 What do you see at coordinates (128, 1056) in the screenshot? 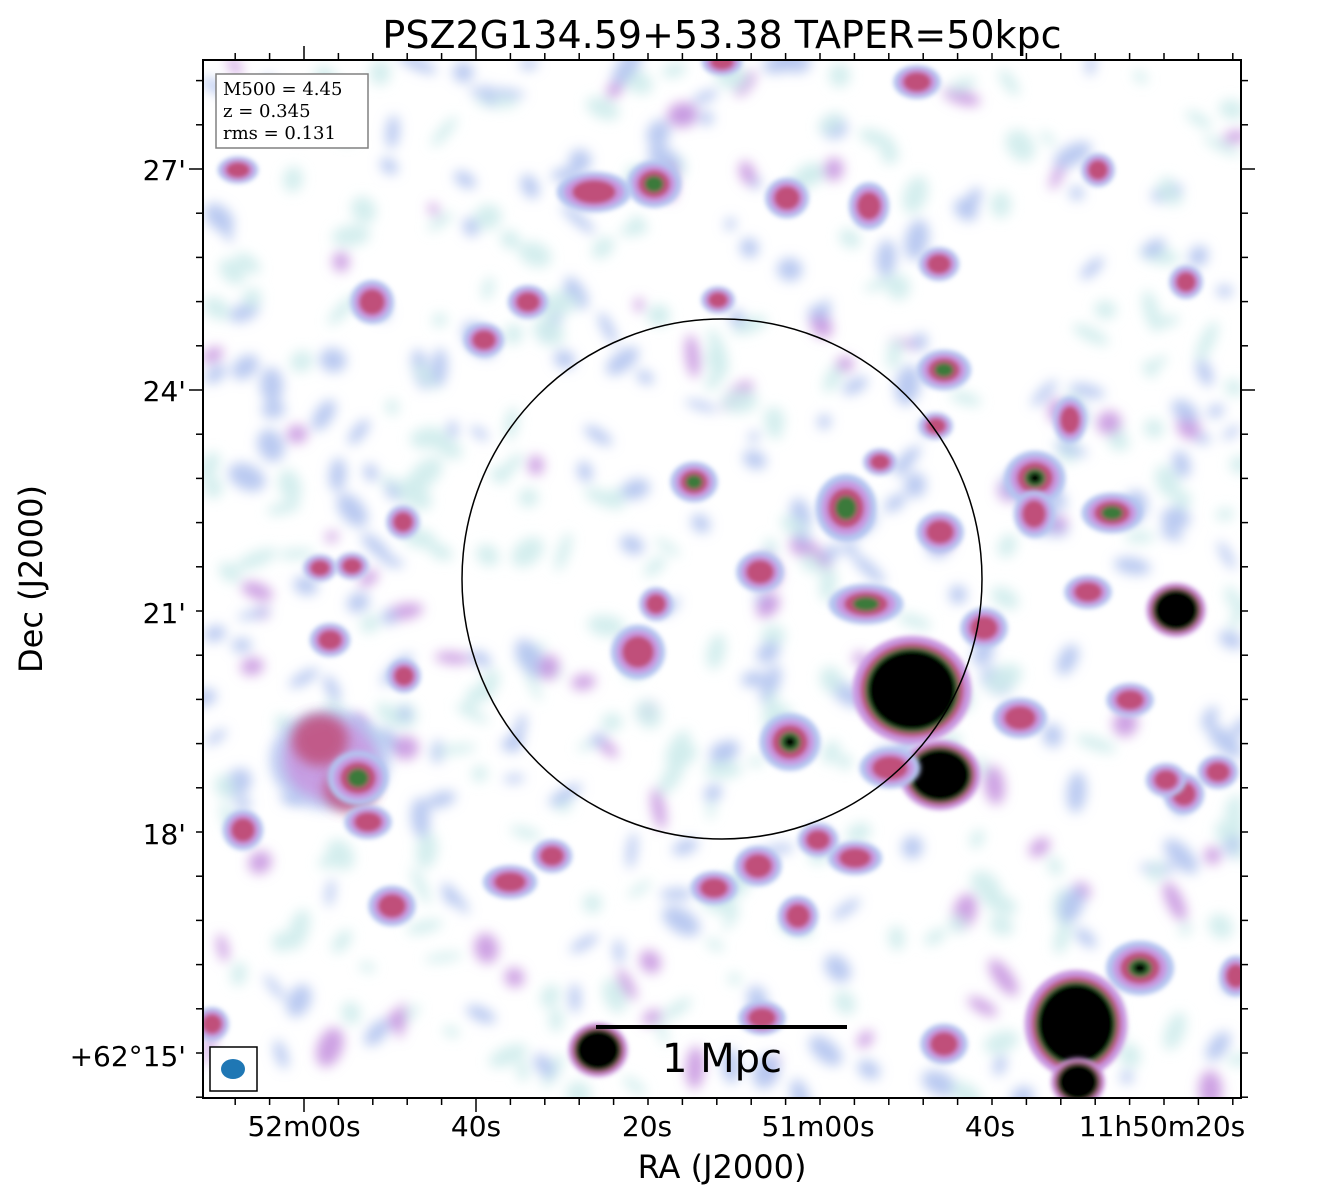
I see `y-tick-label: +62°15'` at bounding box center [128, 1056].